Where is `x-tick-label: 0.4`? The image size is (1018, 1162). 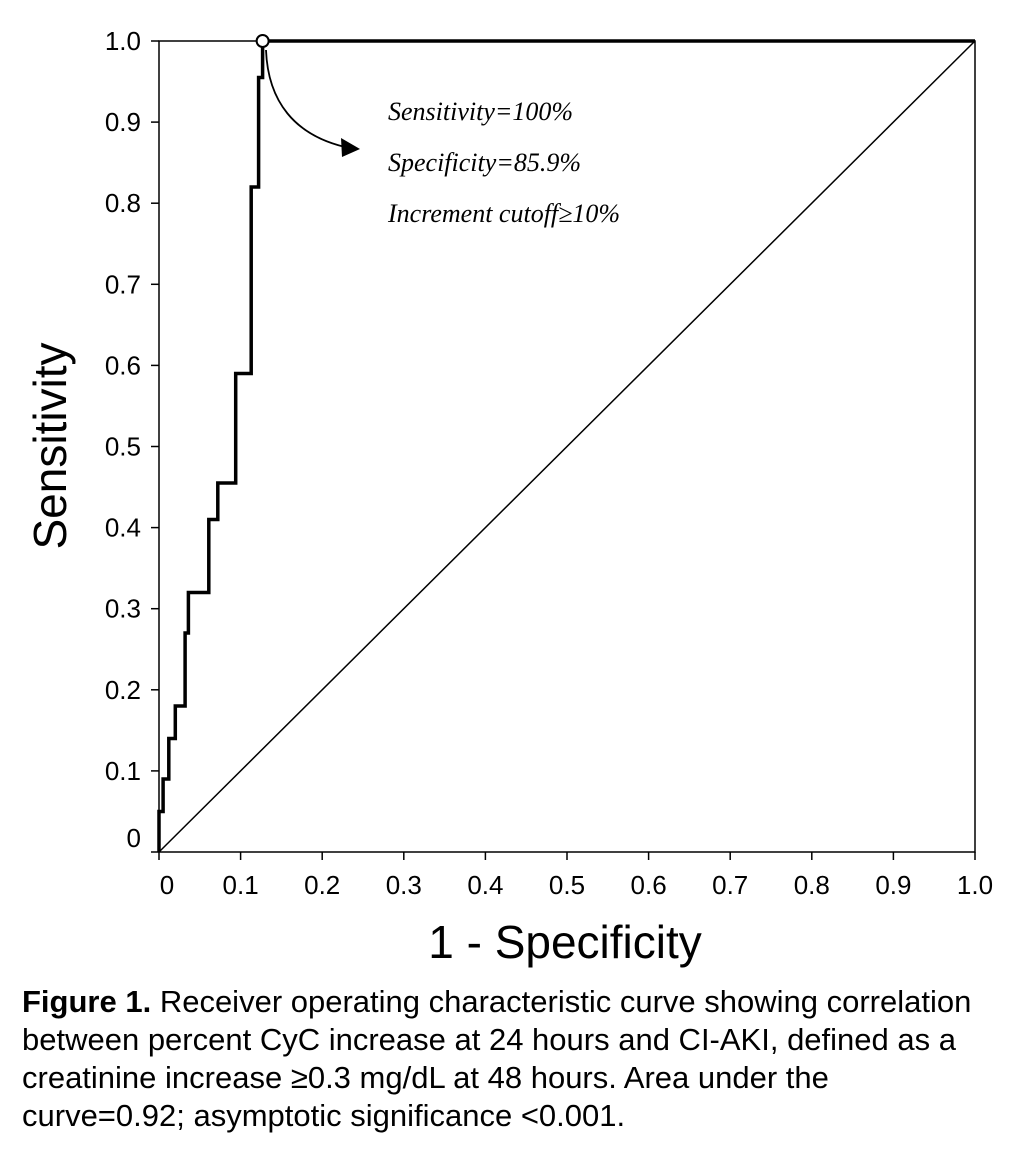 x-tick-label: 0.4 is located at coordinates (485, 885).